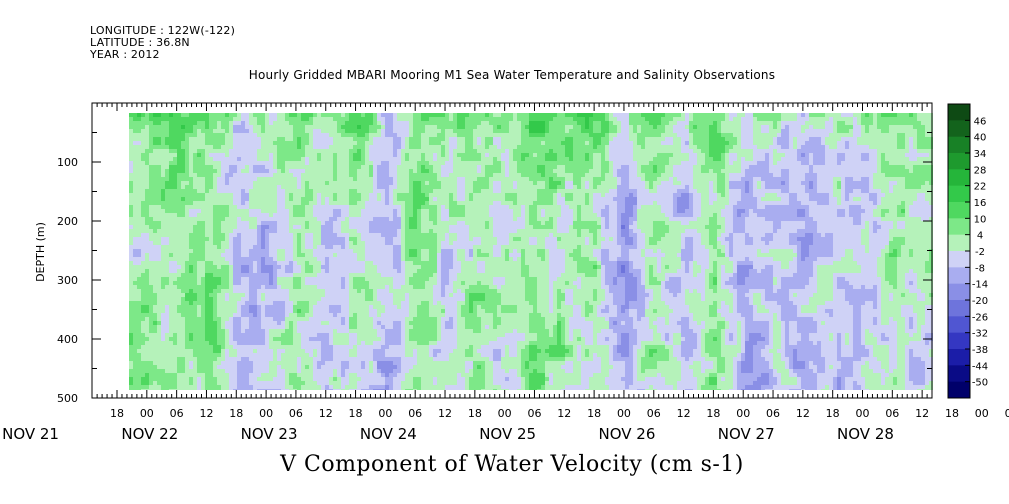 This screenshot has height=504, width=1009. I want to click on y-tick-label: 500, so click(67, 398).